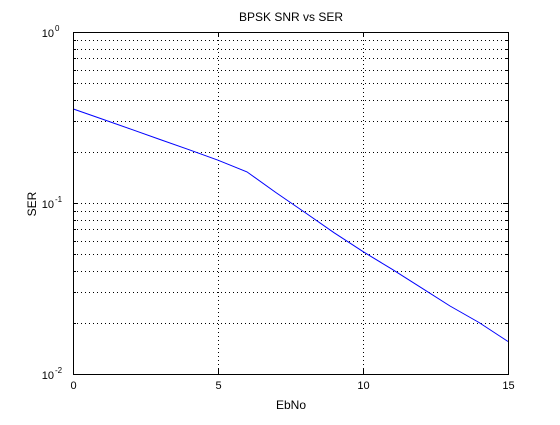 Image resolution: width=560 pixels, height=425 pixels. I want to click on x-axis-label: EbNo, so click(291, 405).